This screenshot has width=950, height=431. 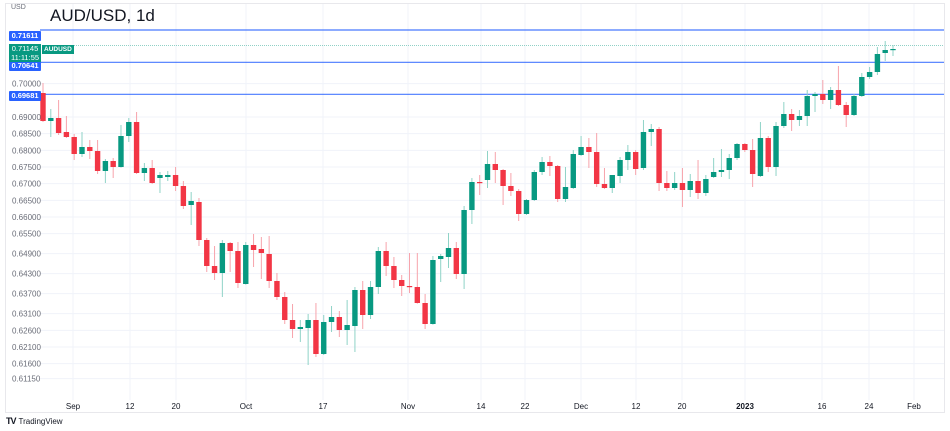 I want to click on tradingview-logo-icon: TV, so click(x=11, y=421).